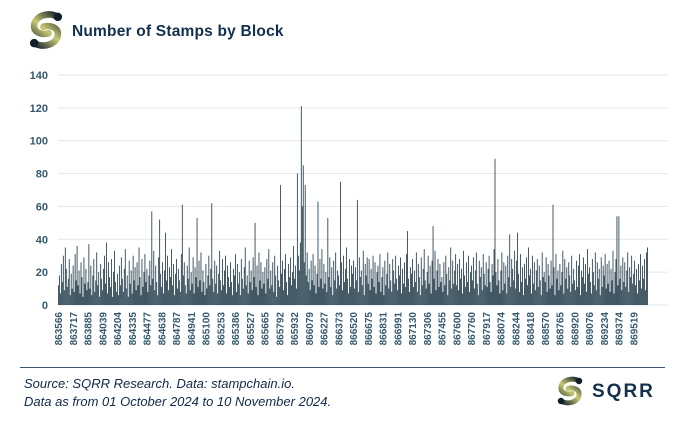 Image resolution: width=684 pixels, height=425 pixels. I want to click on x-tick-label: 864638, so click(162, 329).